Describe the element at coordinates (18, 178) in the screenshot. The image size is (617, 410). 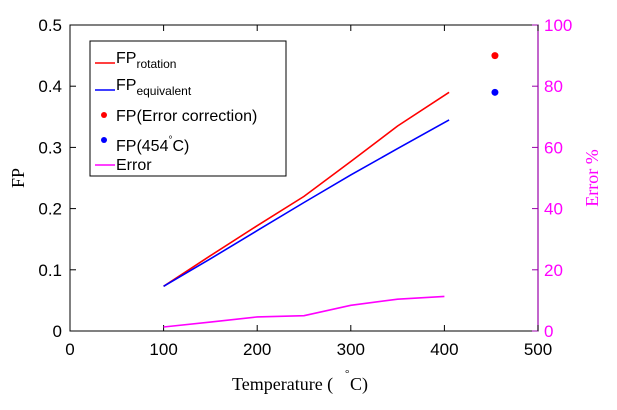
I see `y-axis-left-title: FP` at that location.